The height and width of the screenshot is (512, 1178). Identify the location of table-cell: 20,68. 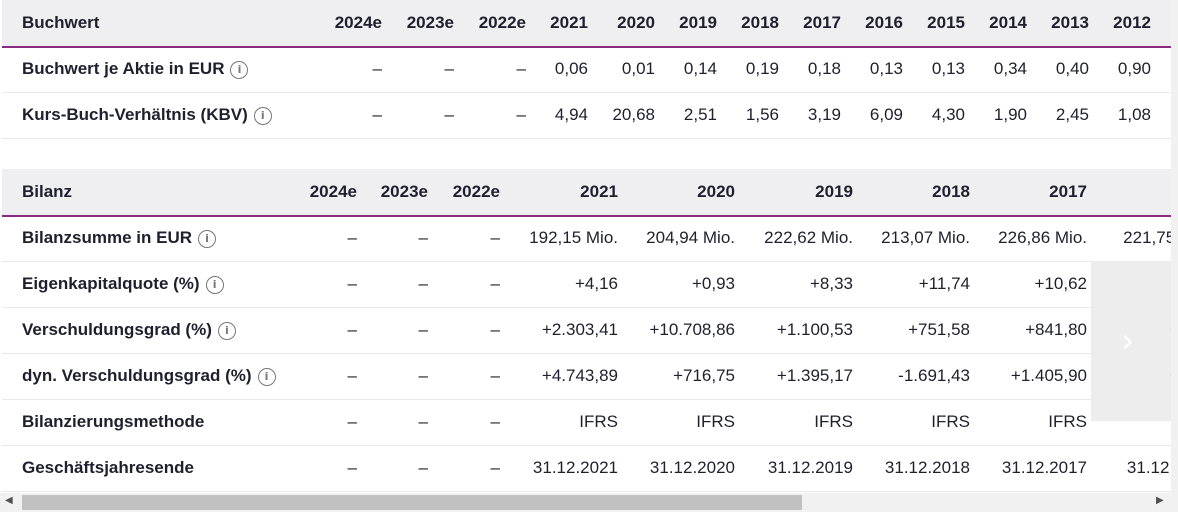
(633, 114).